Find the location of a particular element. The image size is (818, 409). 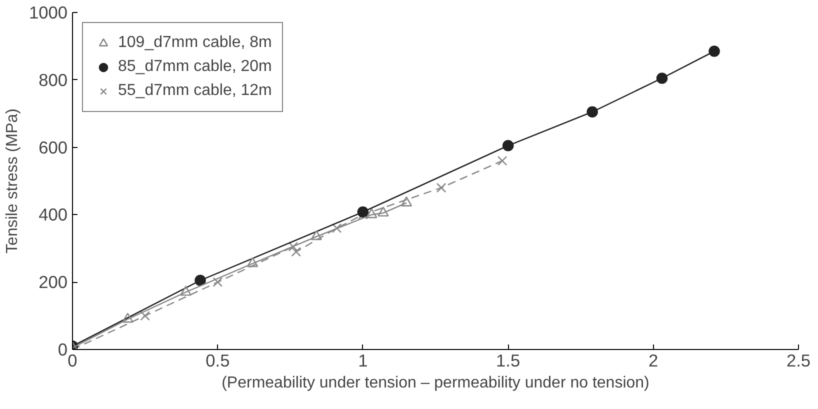

x-tick-label: 0.5 is located at coordinates (218, 360).